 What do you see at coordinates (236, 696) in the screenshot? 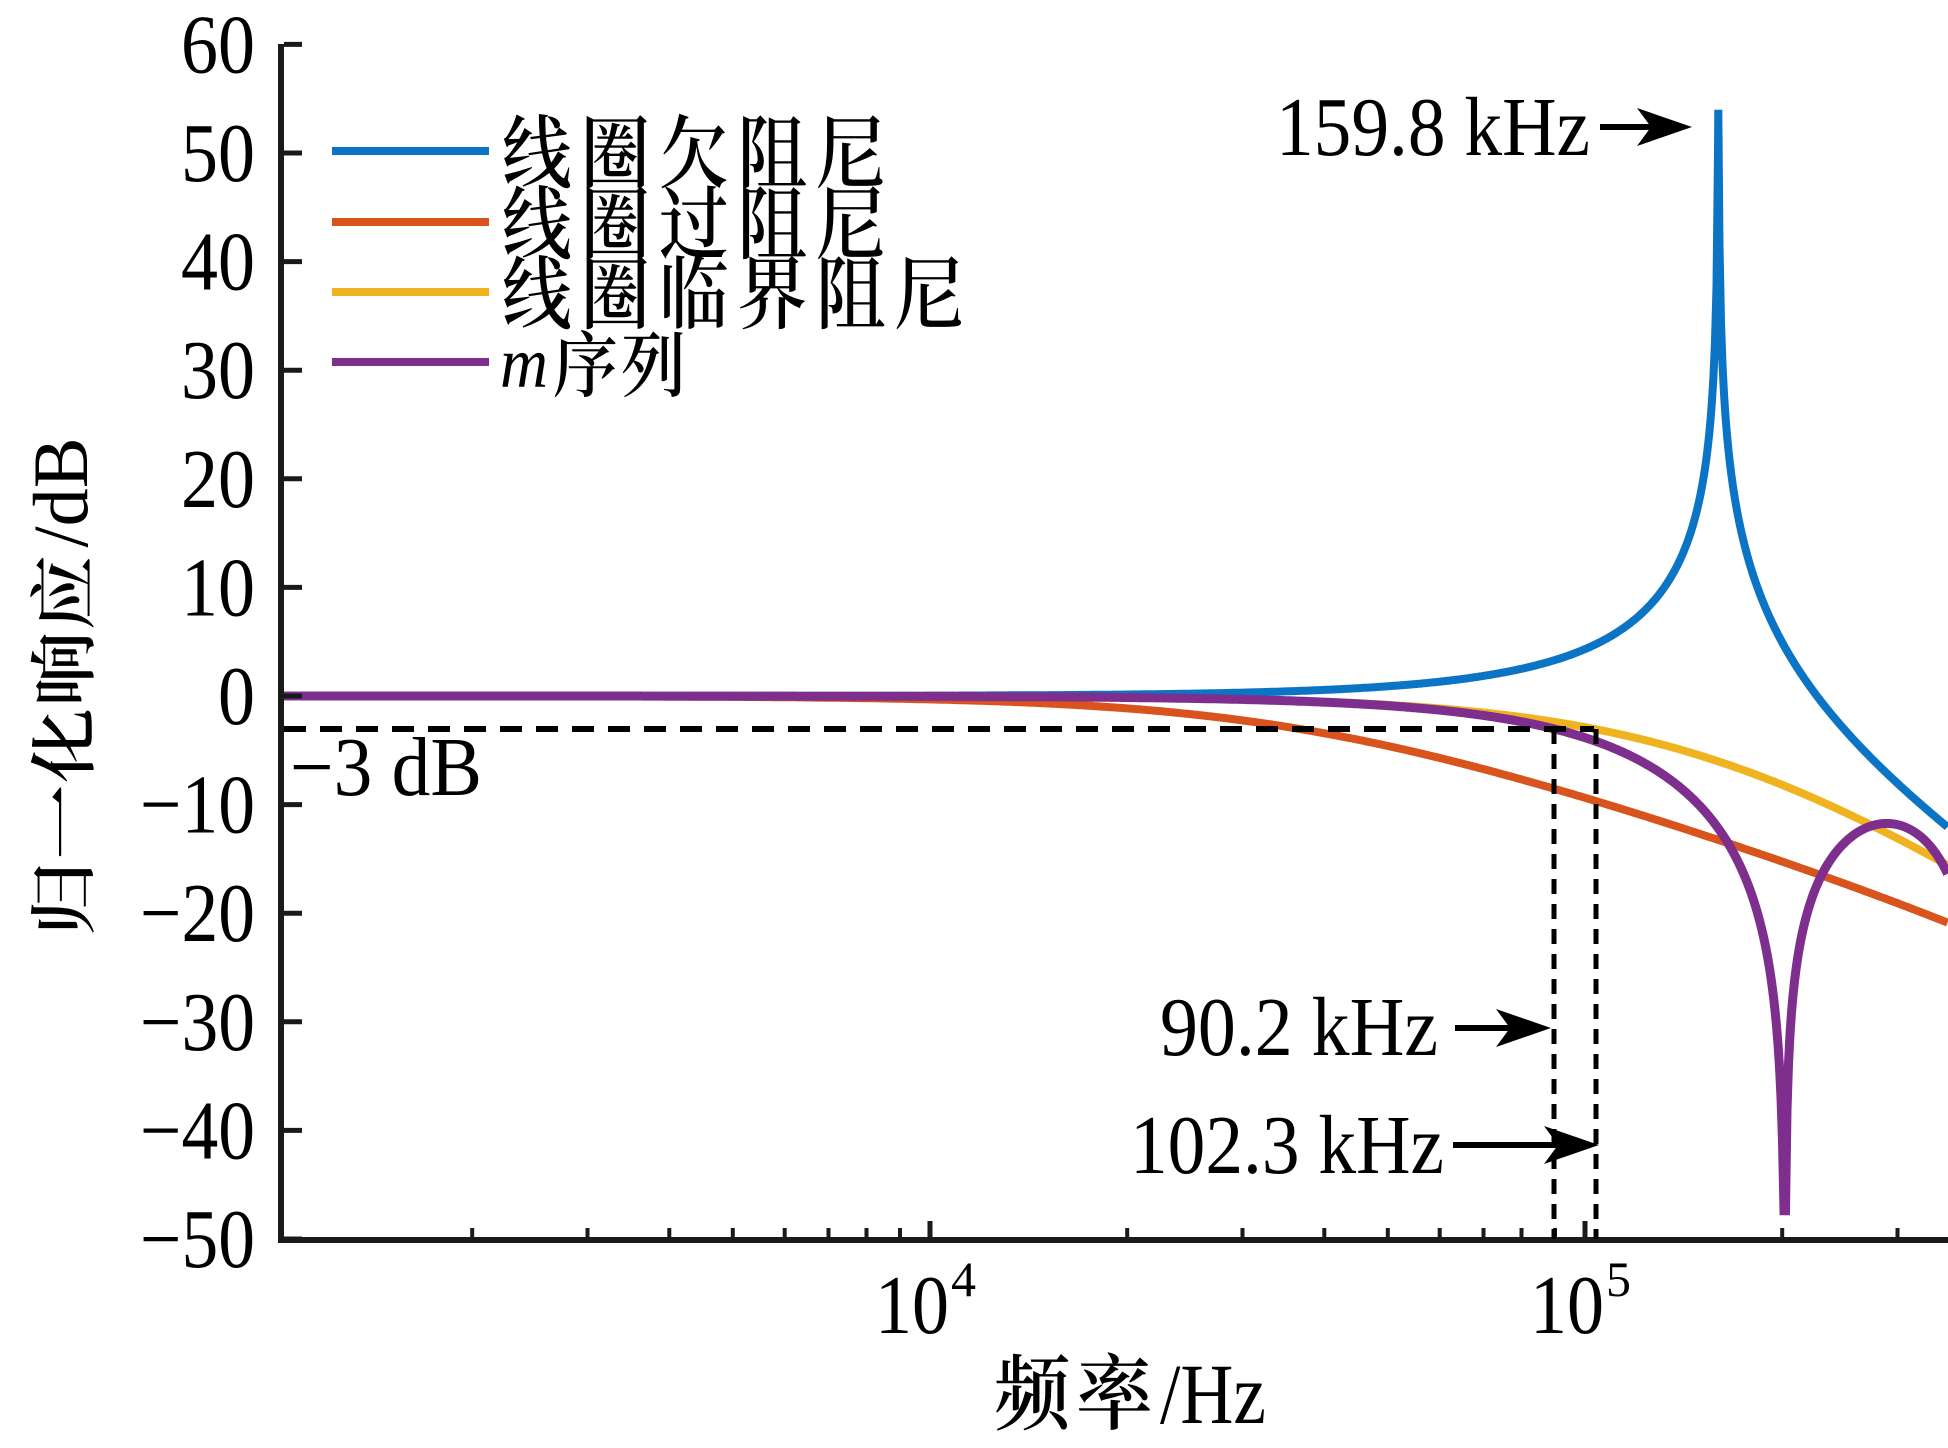
I see `svg-text: 0` at bounding box center [236, 696].